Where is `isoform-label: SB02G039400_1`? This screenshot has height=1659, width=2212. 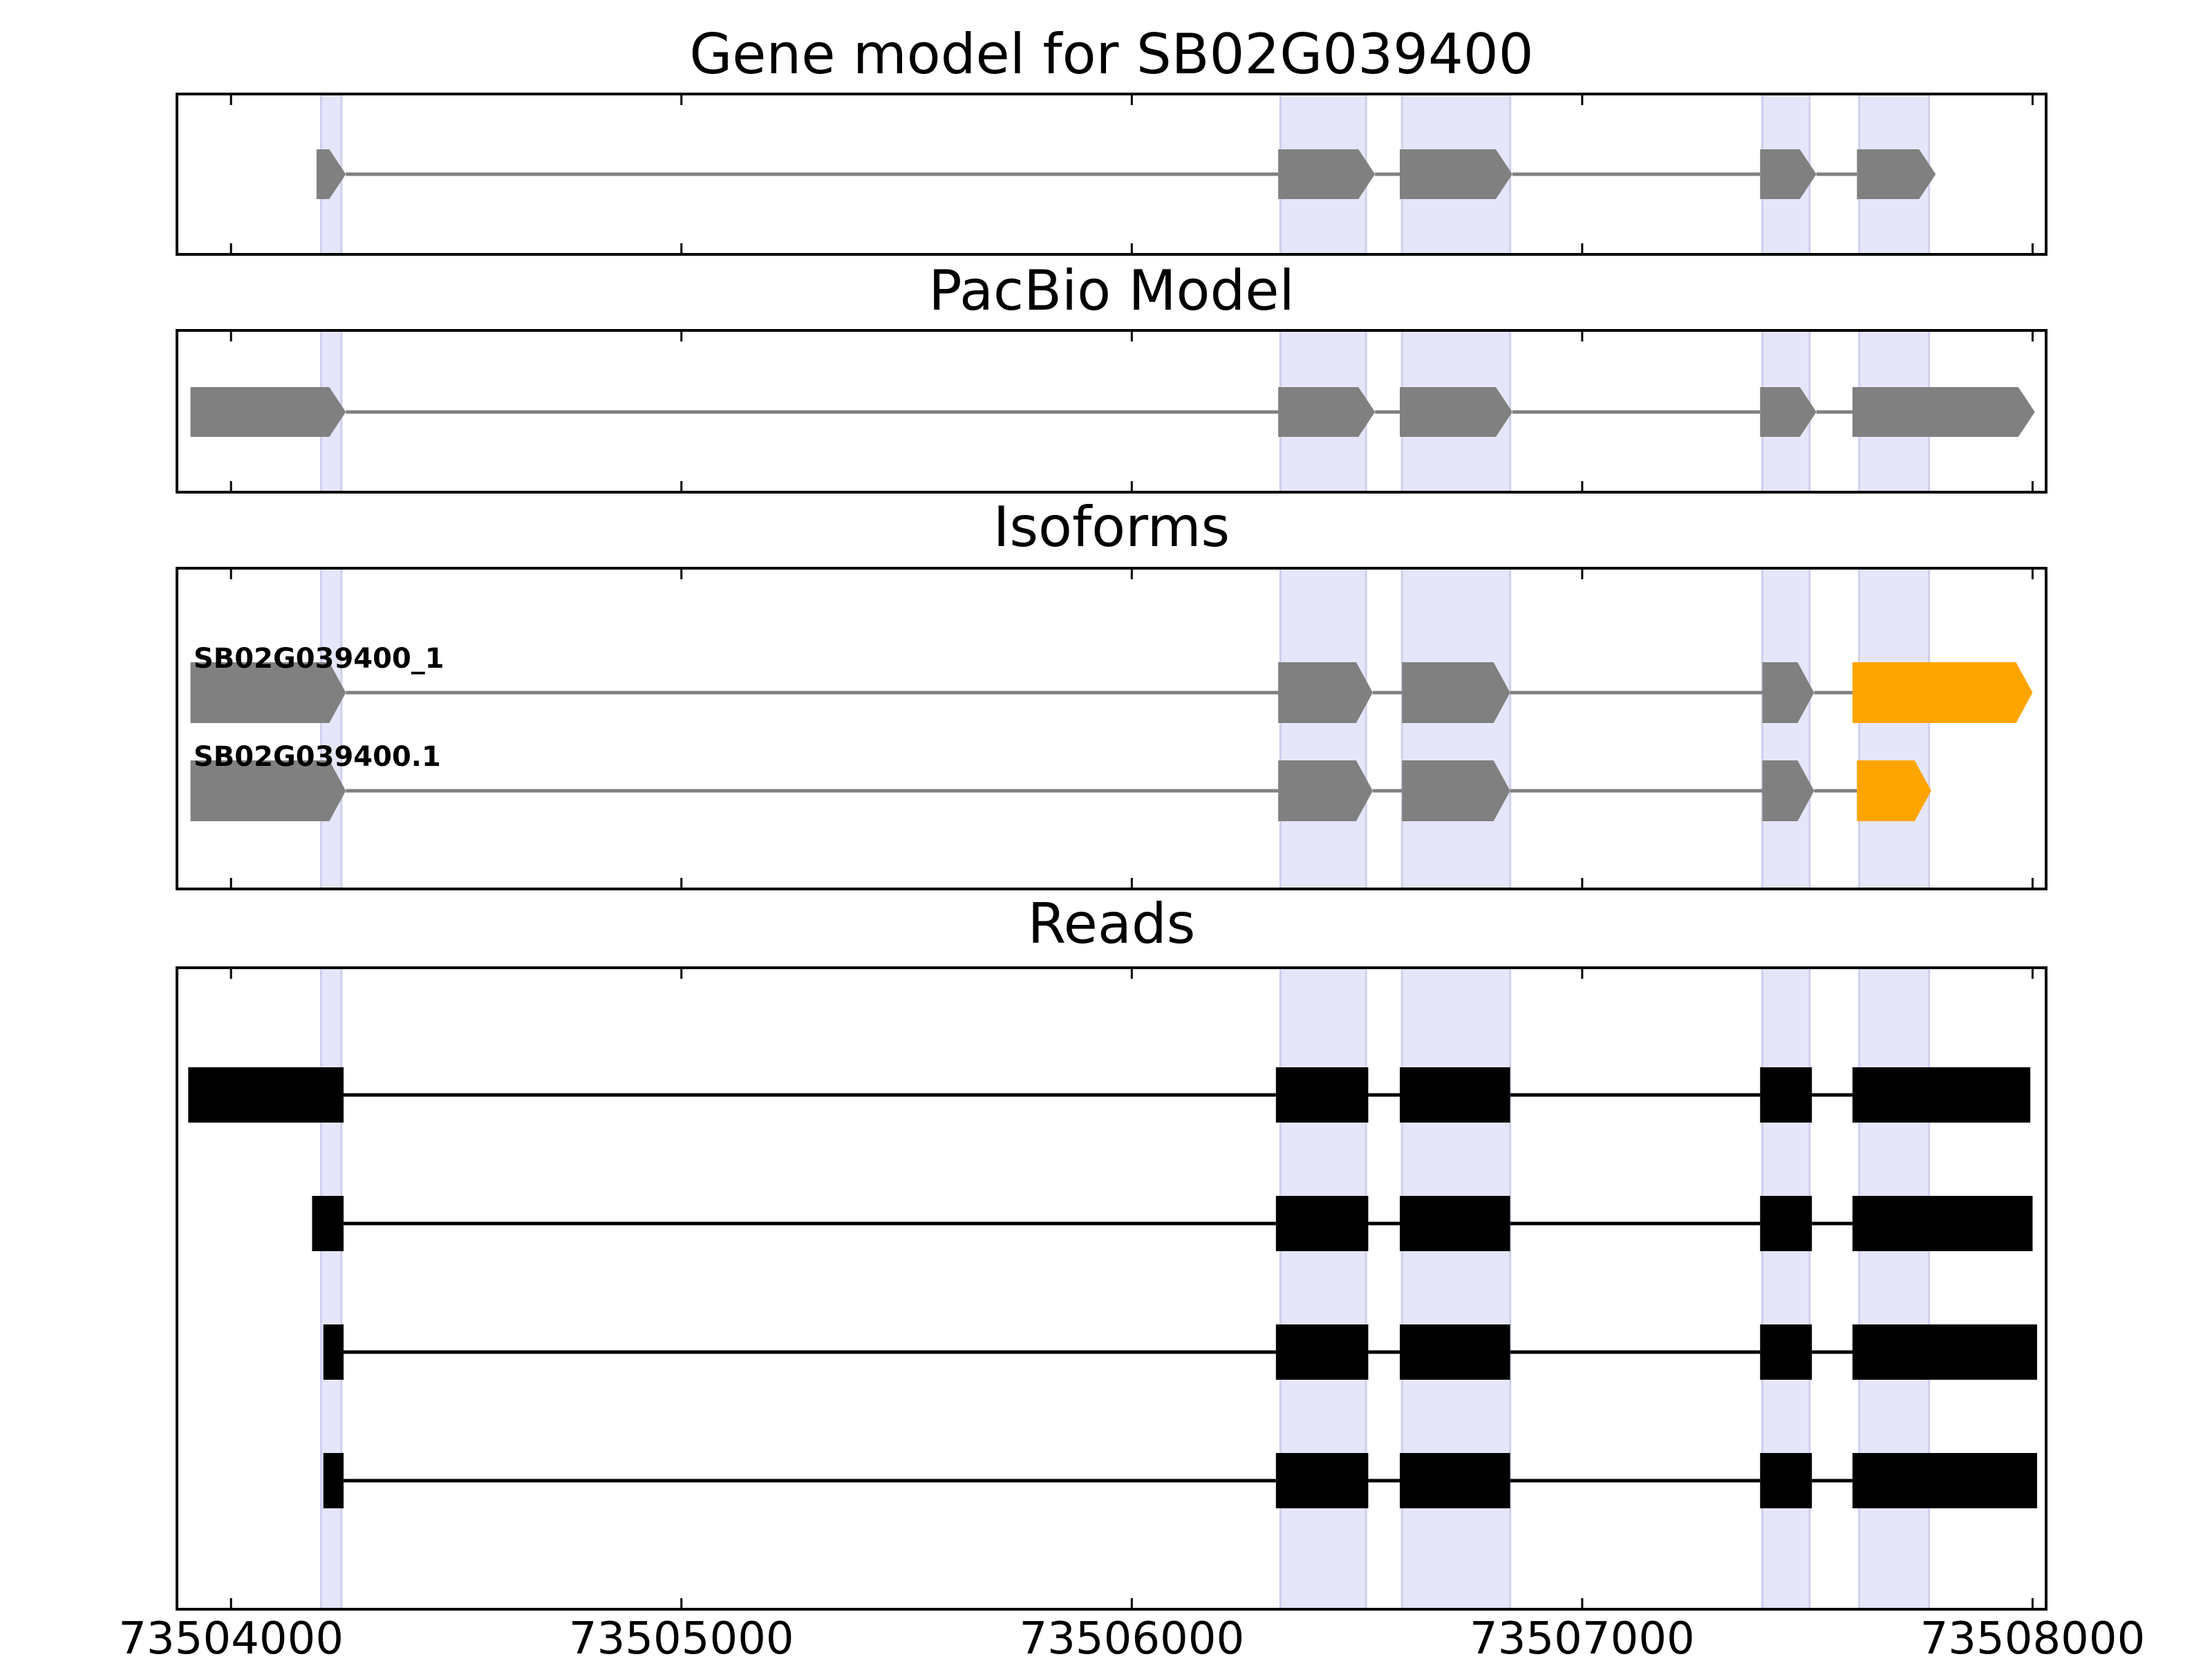 isoform-label: SB02G039400_1 is located at coordinates (319, 659).